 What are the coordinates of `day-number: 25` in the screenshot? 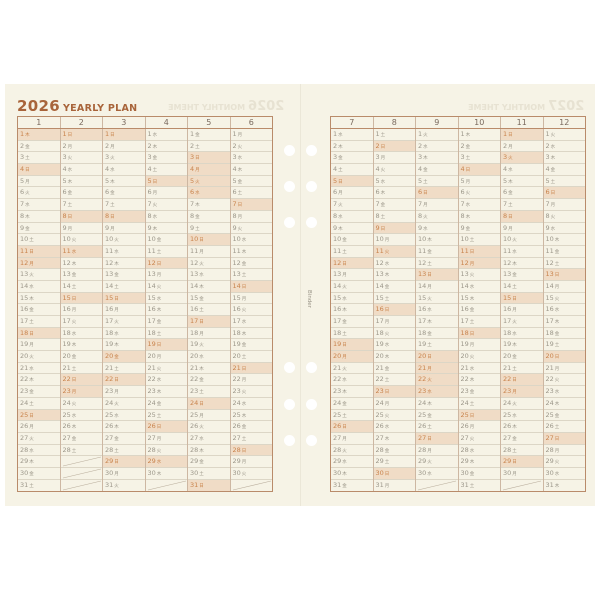 It's located at (109, 414).